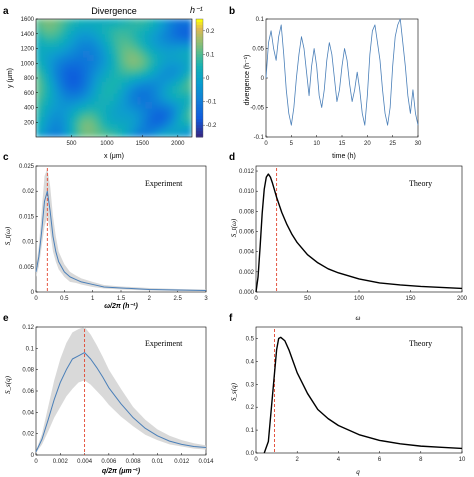 This screenshot has width=474, height=477. What do you see at coordinates (36, 462) in the screenshot?
I see `x-tick-label: 0` at bounding box center [36, 462].